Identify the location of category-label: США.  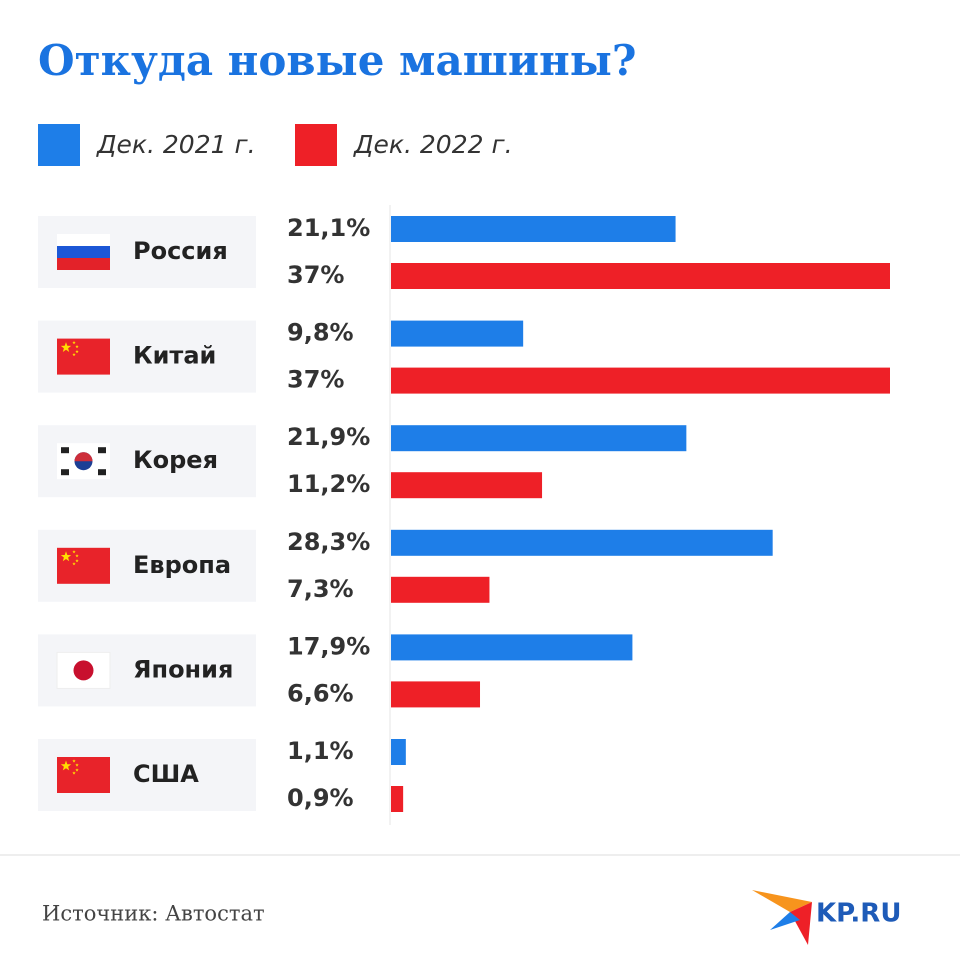
(166, 774).